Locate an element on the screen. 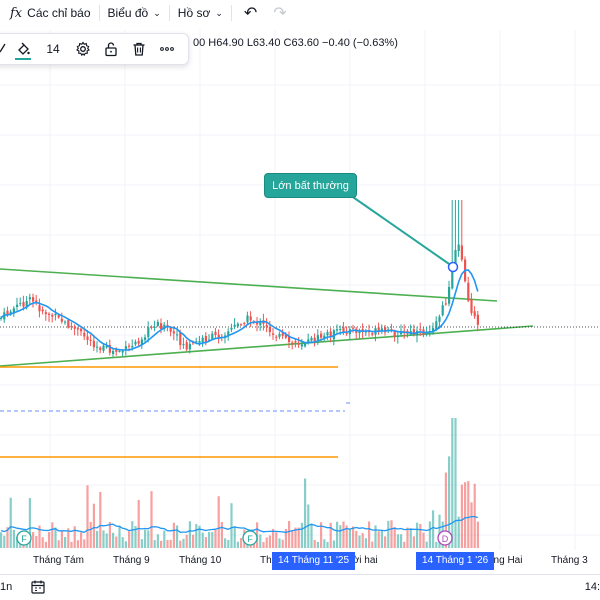 This screenshot has width=600, height=600. clock-readout: 14: is located at coordinates (592, 587).